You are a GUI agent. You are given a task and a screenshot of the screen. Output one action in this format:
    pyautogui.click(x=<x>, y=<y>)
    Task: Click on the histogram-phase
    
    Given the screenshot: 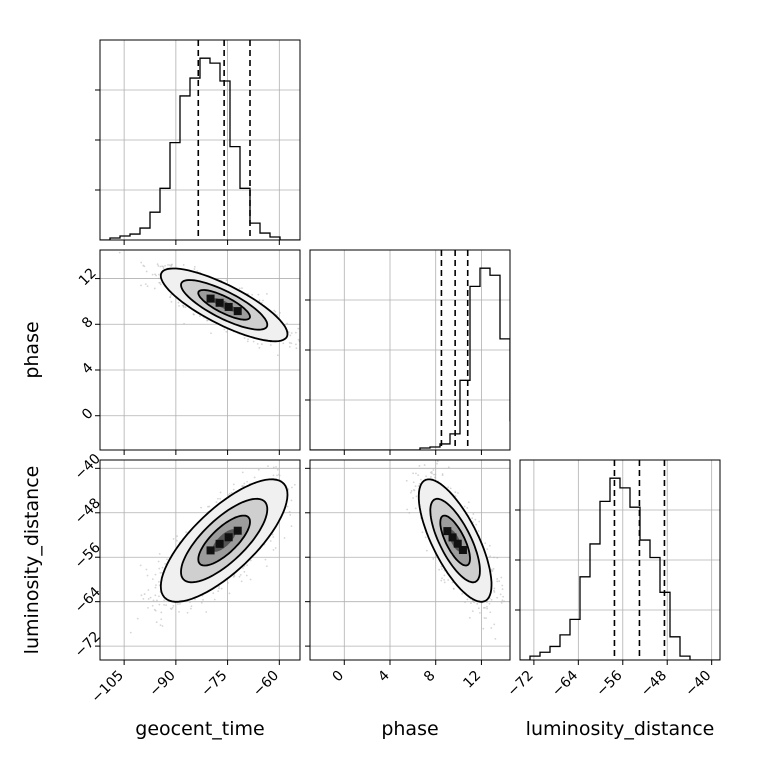 What is the action you would take?
    pyautogui.click(x=410, y=358)
    